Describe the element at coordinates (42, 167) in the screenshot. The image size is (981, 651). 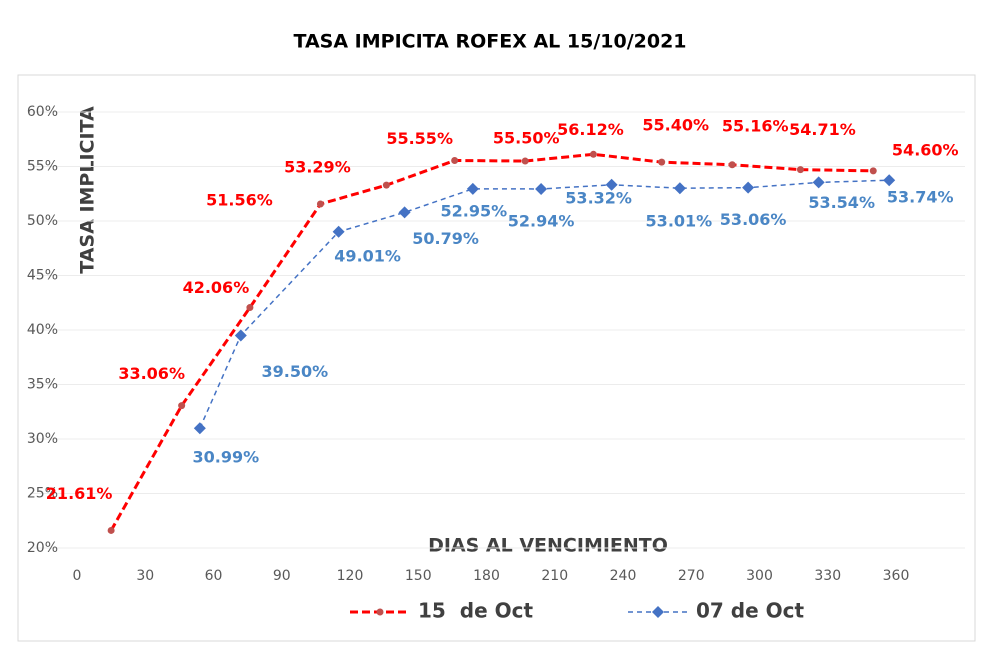
I see `y-tick-label: 55%` at that location.